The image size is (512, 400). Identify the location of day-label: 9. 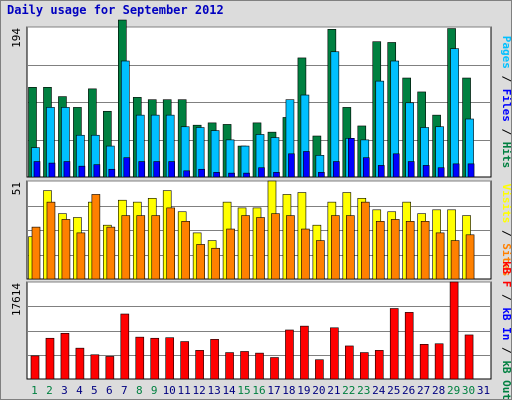
(154, 390).